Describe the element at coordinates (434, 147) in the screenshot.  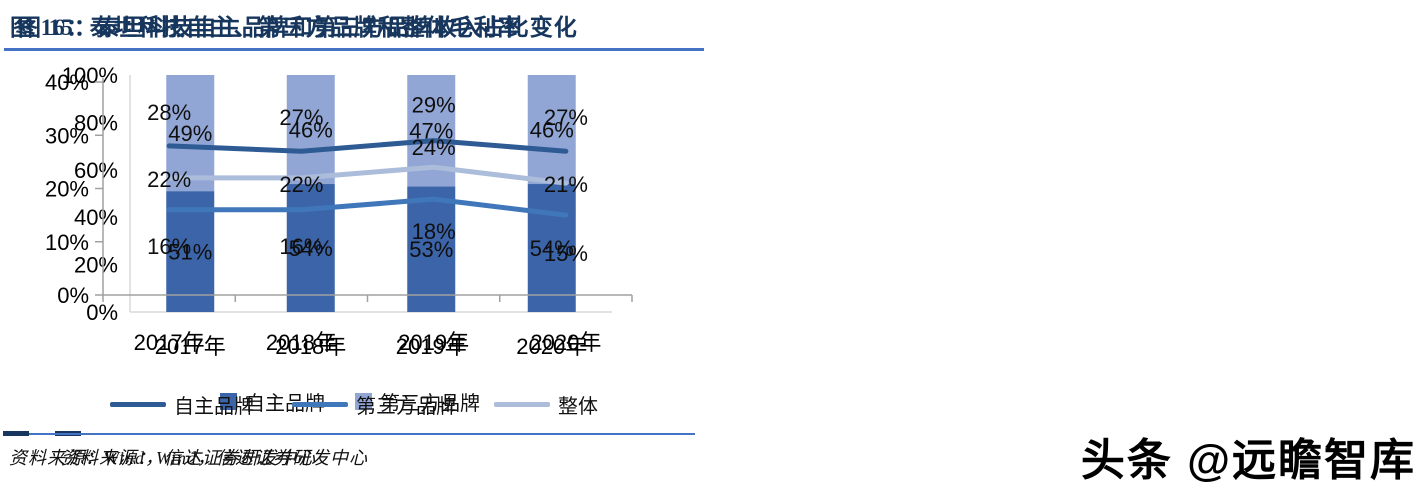
I see `overall-data-label: 24%` at that location.